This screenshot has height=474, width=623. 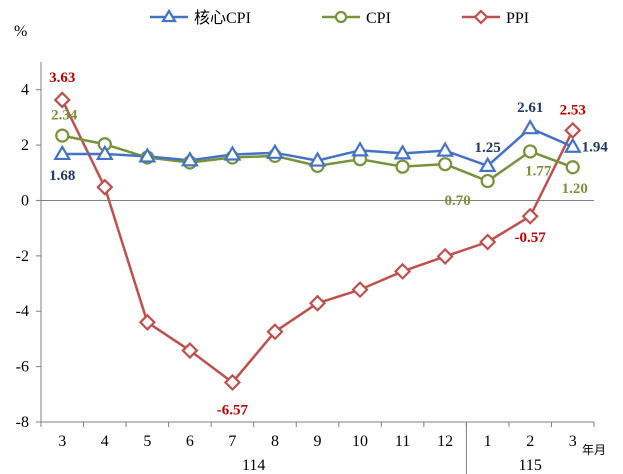 What do you see at coordinates (232, 441) in the screenshot?
I see `x-tick-label: 7` at bounding box center [232, 441].